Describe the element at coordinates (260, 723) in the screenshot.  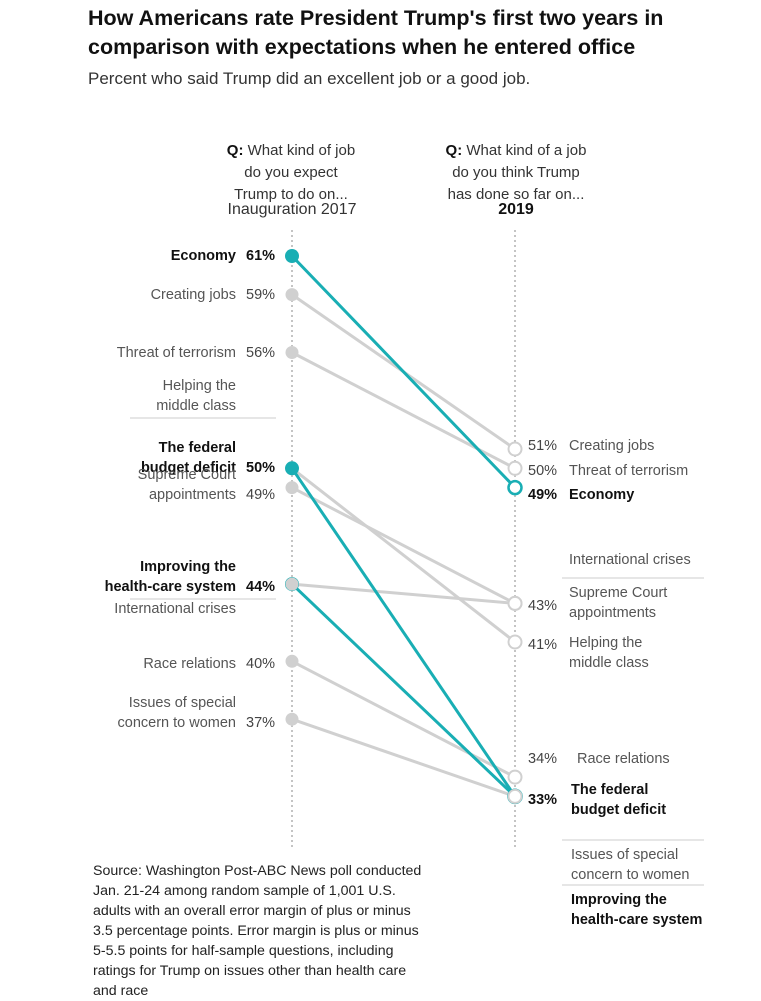
I see `left-value-issues-of-special-concern-to-women: 37%` at that location.